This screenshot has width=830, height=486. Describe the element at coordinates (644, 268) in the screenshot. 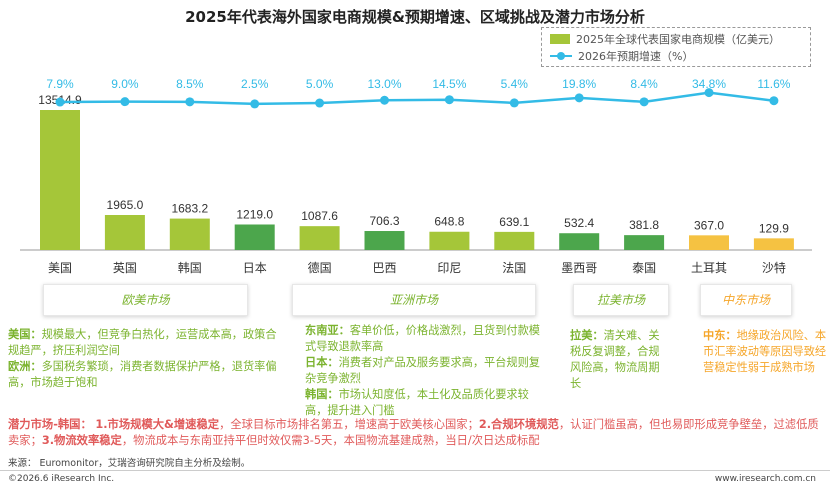

I see `x-tick-label-9: 泰国` at that location.